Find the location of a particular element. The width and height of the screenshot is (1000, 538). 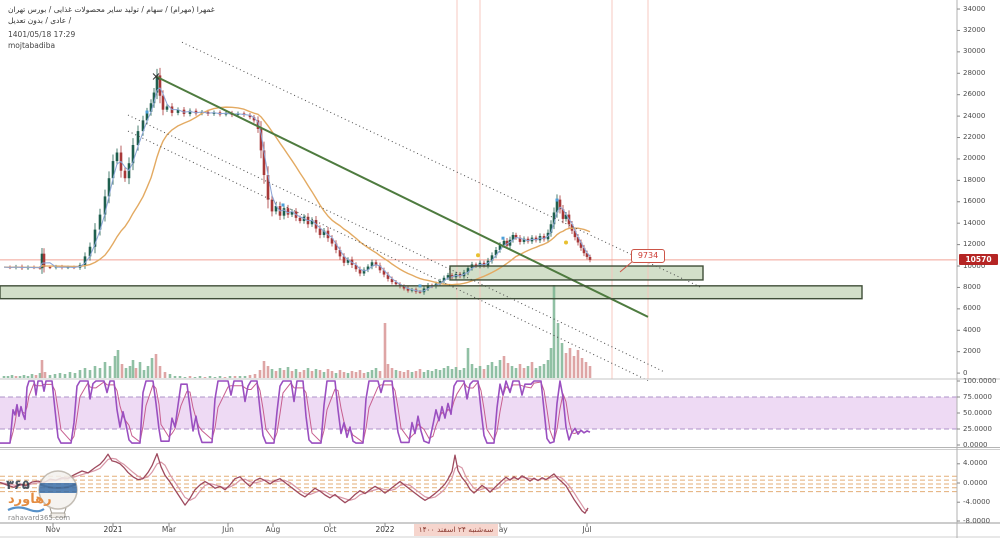

target-price-badge: 9734 is located at coordinates (648, 256).